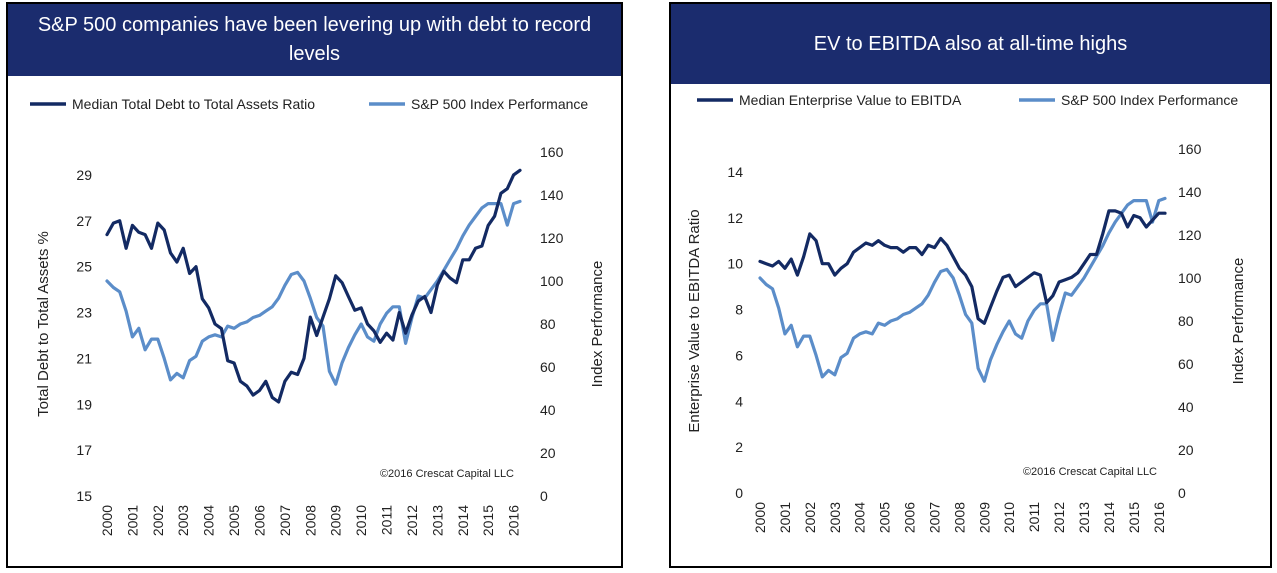  What do you see at coordinates (84, 313) in the screenshot?
I see `y-tick-label: 23` at bounding box center [84, 313].